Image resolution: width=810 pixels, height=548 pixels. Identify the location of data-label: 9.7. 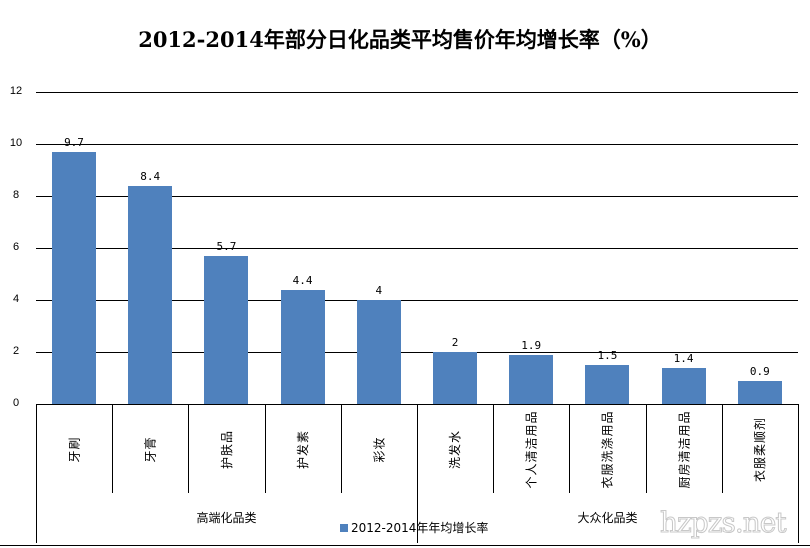
(74, 142).